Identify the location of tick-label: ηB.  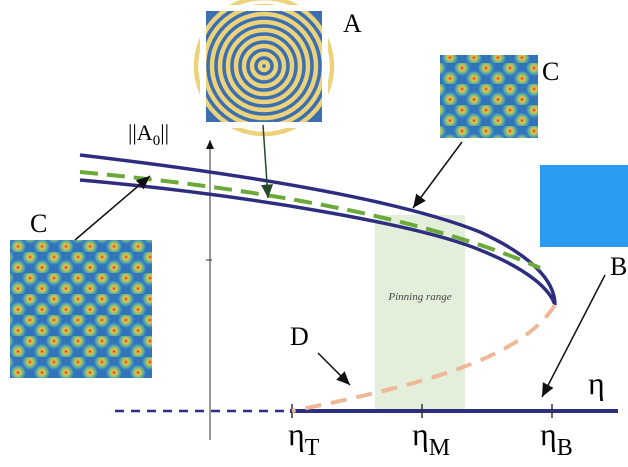
(556, 438).